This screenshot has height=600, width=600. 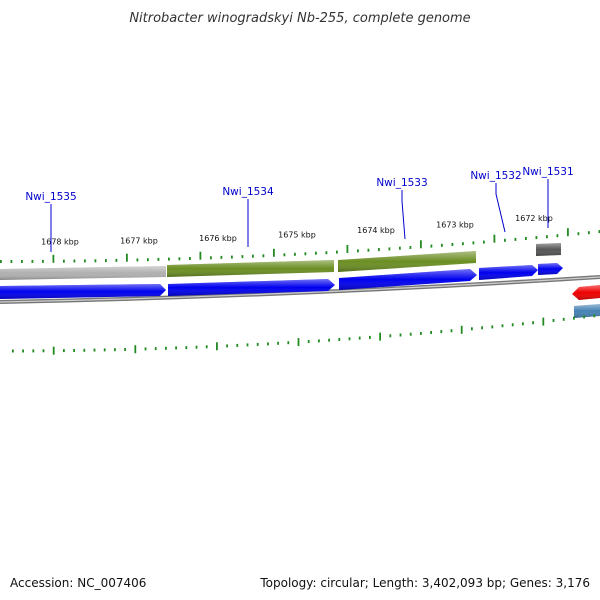 I want to click on accession-text: Accession: NC_007406, so click(x=78, y=583).